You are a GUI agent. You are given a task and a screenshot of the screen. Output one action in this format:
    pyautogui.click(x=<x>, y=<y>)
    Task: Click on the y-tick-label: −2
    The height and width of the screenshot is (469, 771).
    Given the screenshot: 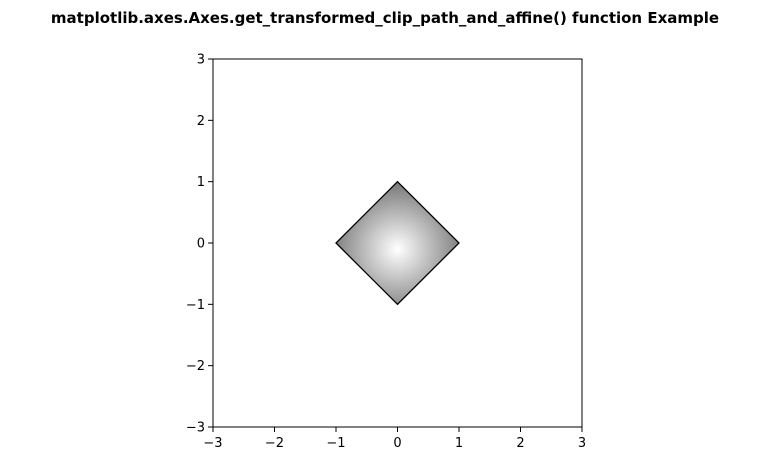 What is the action you would take?
    pyautogui.click(x=195, y=366)
    